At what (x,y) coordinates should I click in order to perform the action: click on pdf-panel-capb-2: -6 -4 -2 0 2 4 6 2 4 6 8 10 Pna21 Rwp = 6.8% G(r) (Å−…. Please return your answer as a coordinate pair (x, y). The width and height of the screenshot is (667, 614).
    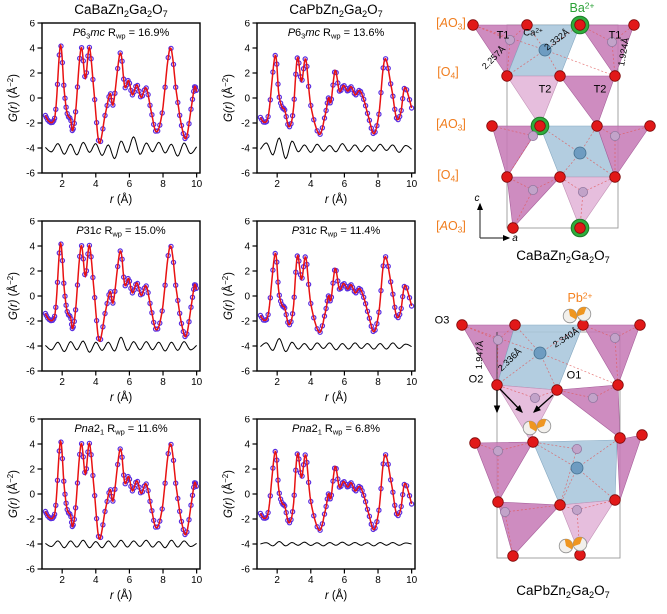
    Looking at the image, I should click on (322, 515).